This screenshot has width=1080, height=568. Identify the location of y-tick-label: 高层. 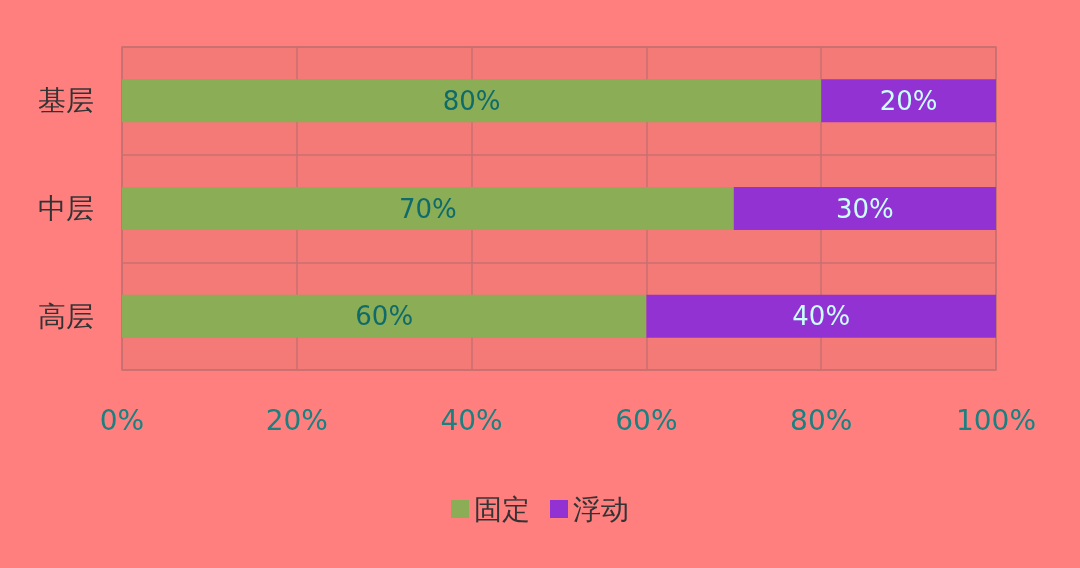
(66, 316).